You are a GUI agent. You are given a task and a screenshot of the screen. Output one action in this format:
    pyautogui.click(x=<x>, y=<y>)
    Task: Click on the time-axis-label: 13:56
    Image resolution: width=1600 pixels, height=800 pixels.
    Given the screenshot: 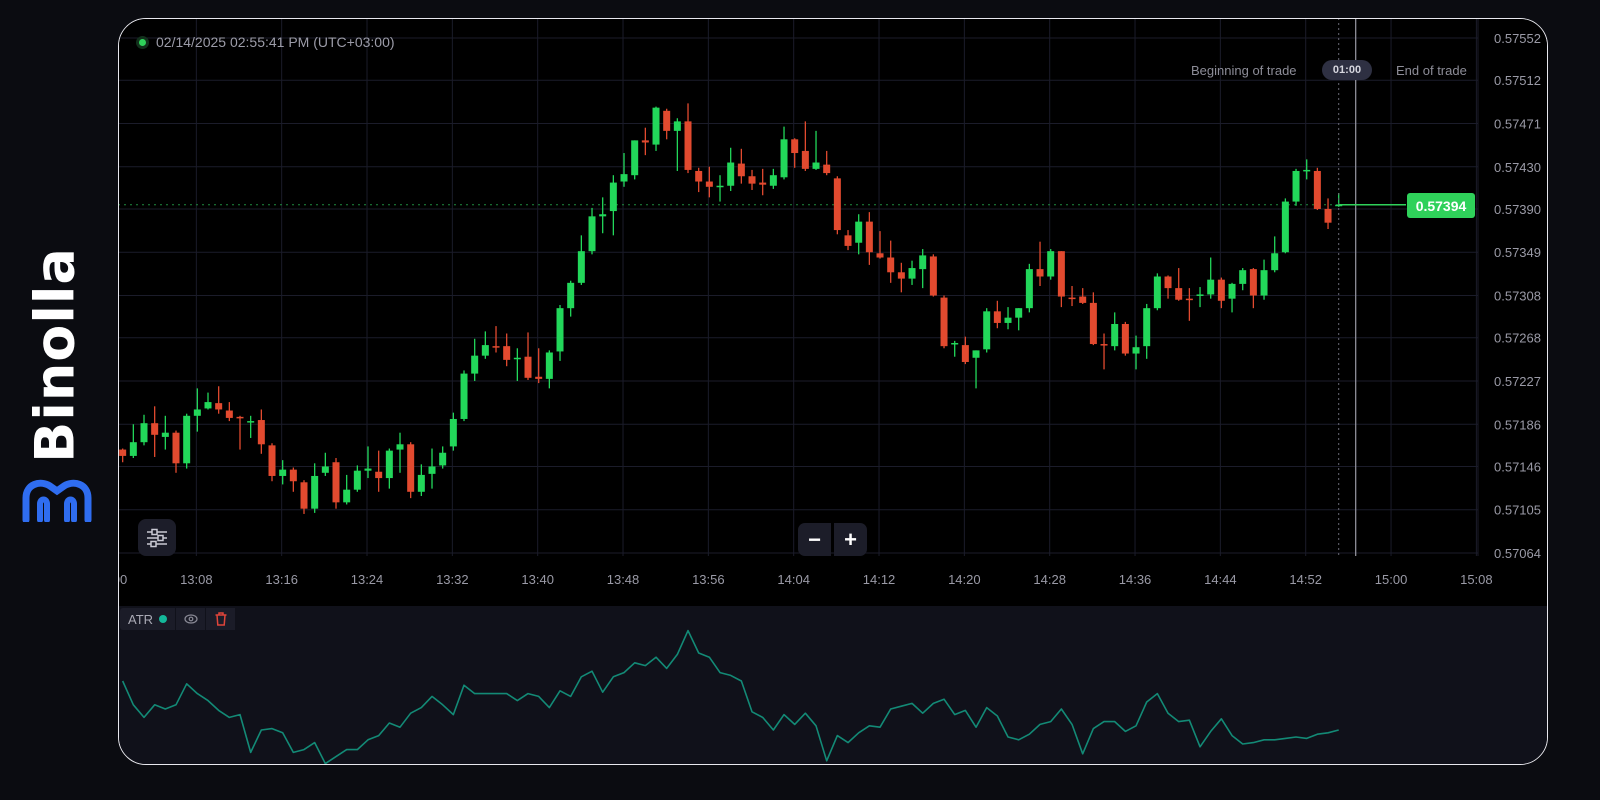 What is the action you would take?
    pyautogui.click(x=708, y=579)
    